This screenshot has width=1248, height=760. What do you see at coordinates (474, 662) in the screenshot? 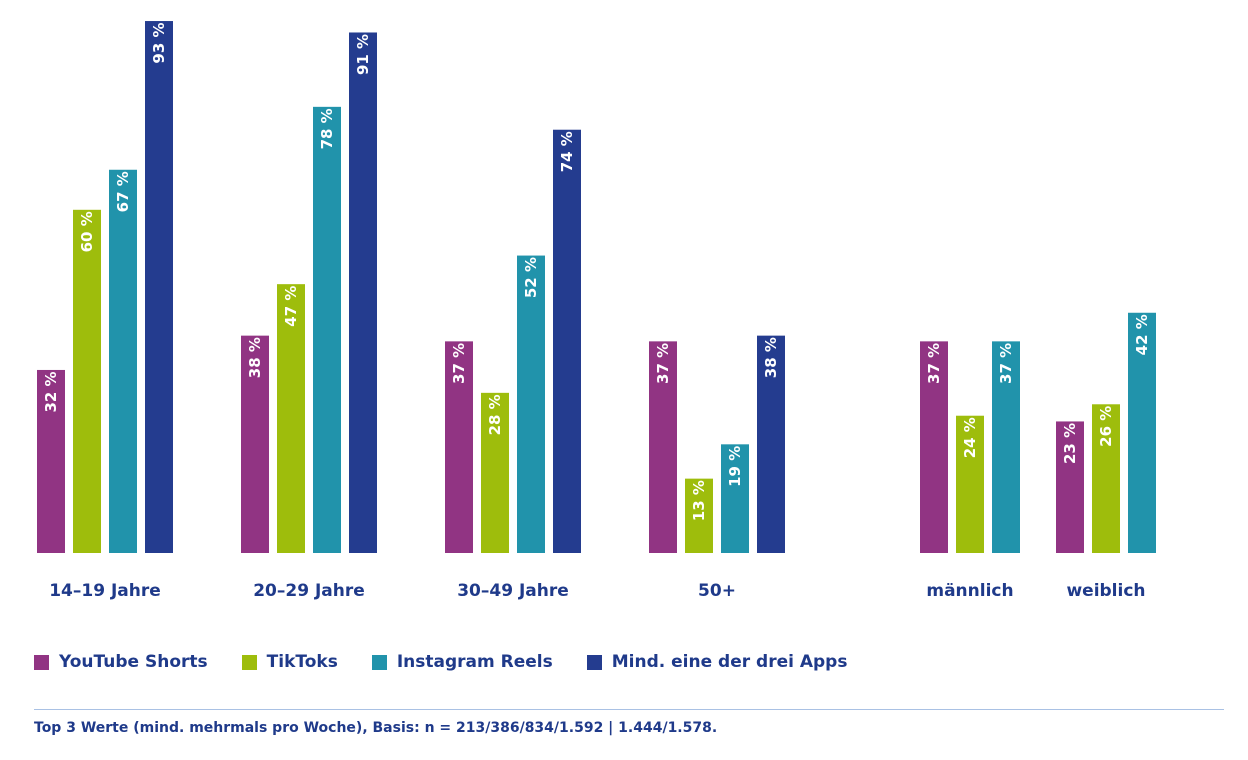
I see `legend-label: Instagram Reels` at bounding box center [474, 662].